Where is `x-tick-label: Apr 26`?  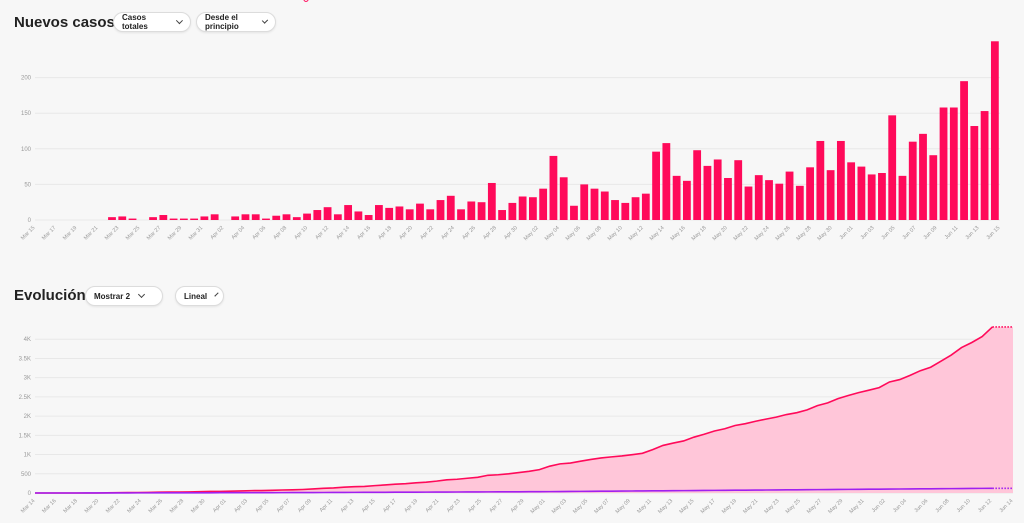 x-tick-label: Apr 26 is located at coordinates (469, 233).